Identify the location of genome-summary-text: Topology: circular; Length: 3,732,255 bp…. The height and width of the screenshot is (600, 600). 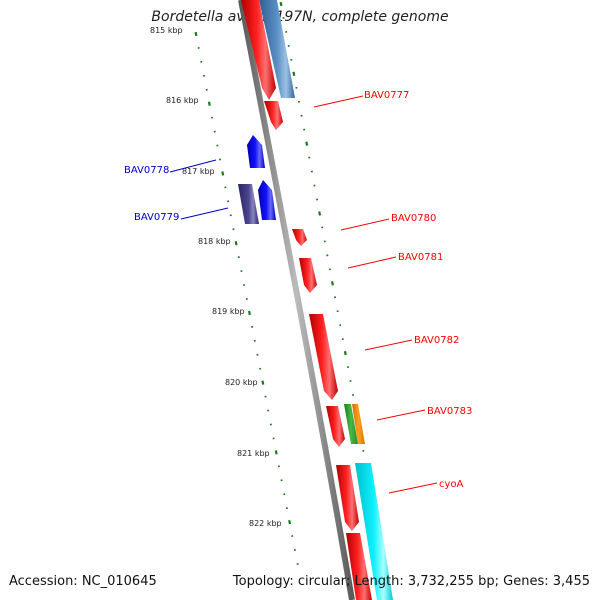
(411, 581).